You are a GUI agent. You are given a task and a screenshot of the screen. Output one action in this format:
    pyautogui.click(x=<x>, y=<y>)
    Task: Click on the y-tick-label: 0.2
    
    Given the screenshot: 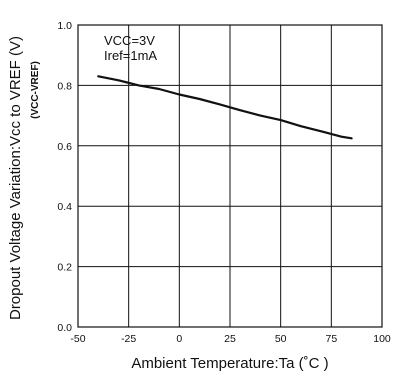 What is the action you would take?
    pyautogui.click(x=64, y=268)
    